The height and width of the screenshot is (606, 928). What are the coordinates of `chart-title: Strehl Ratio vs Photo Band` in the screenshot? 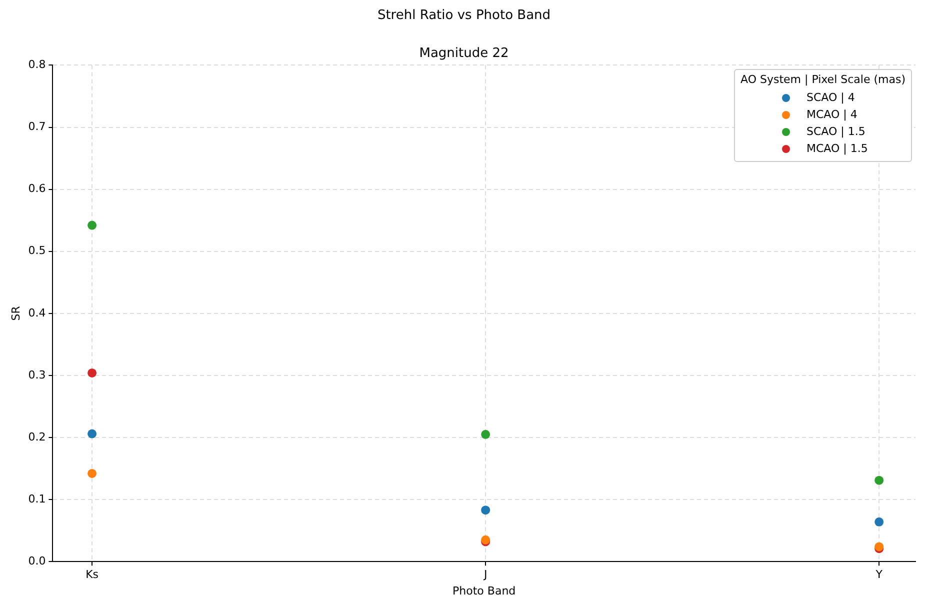 It's located at (464, 16).